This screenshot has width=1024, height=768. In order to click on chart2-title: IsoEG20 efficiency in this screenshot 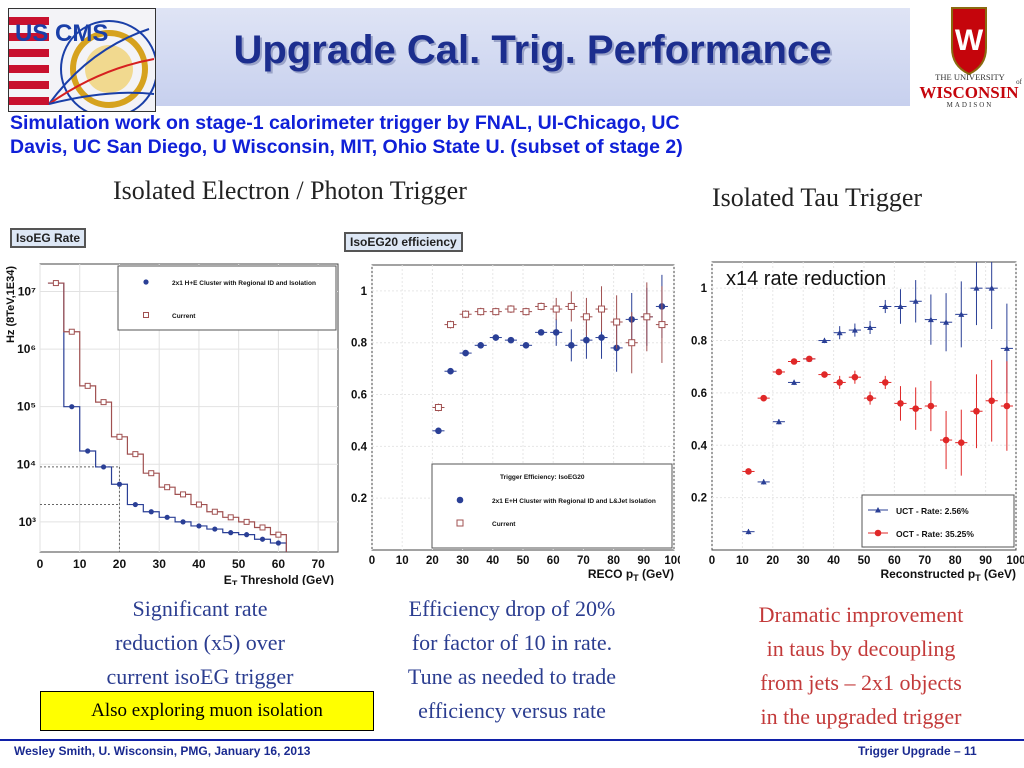, I will do `click(403, 242)`.